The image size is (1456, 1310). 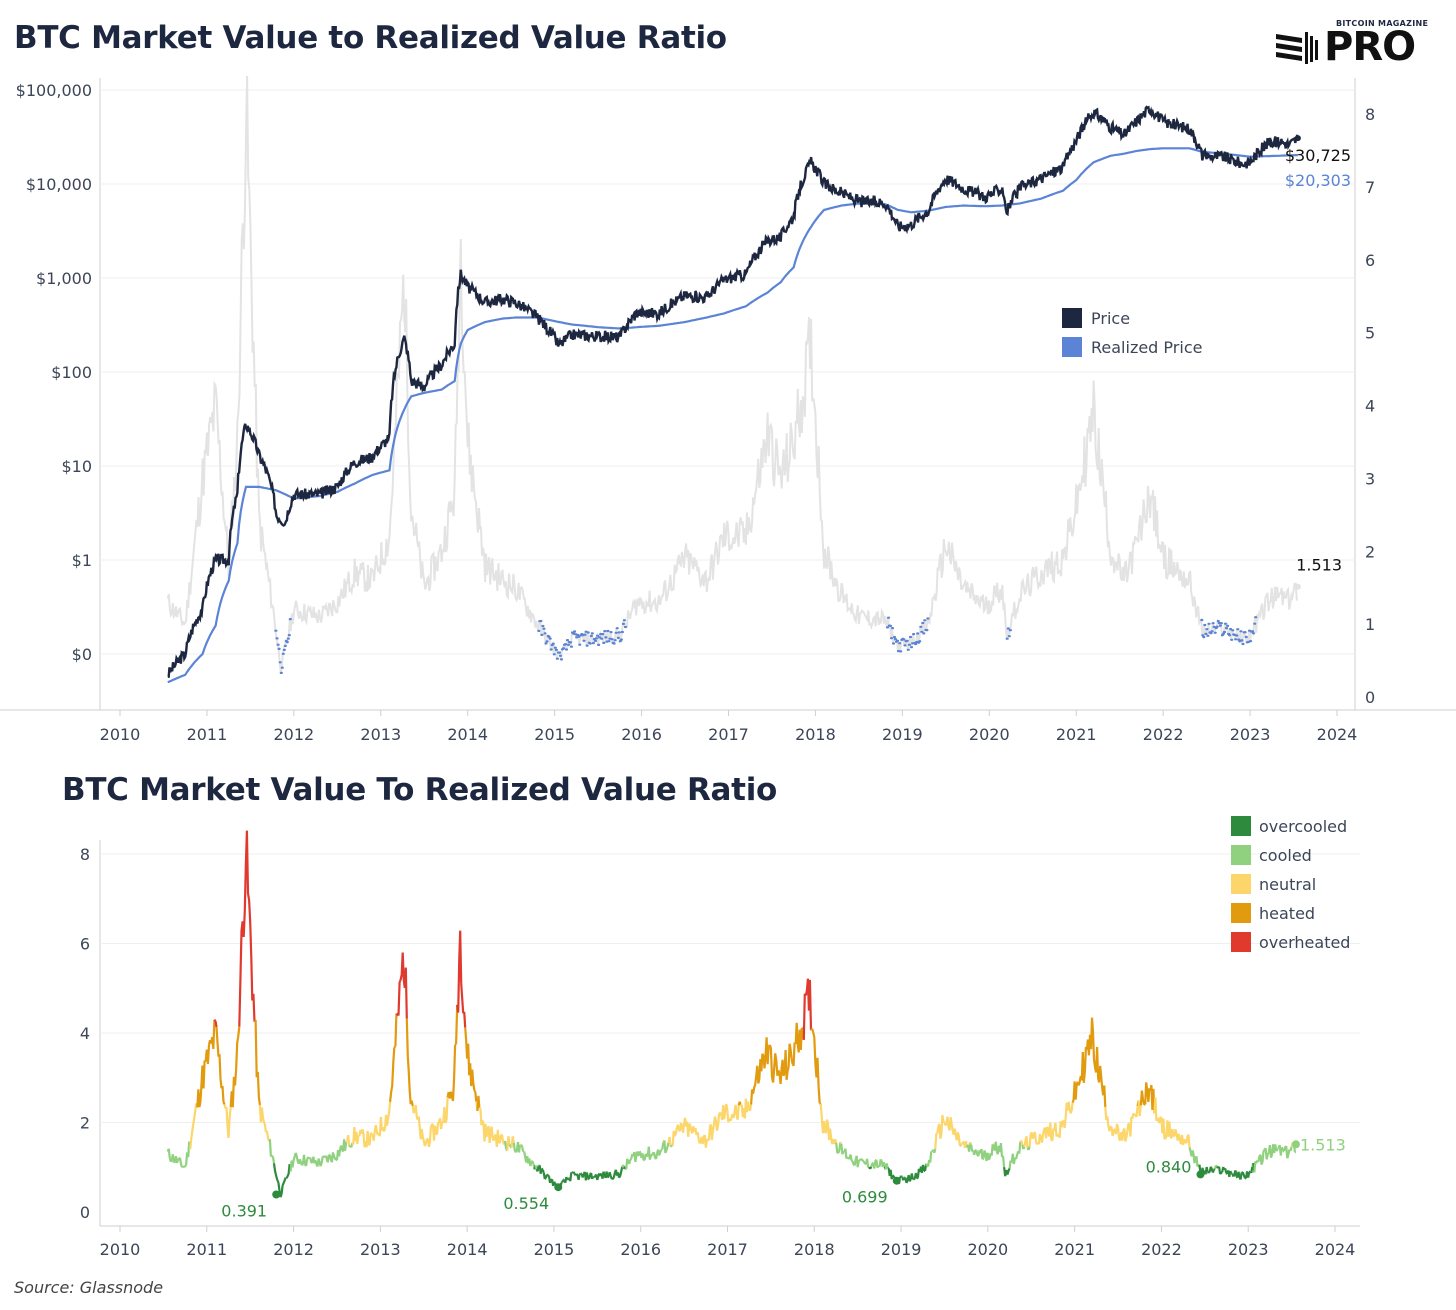 What do you see at coordinates (1297, 138) in the screenshot?
I see `price-end-marker` at bounding box center [1297, 138].